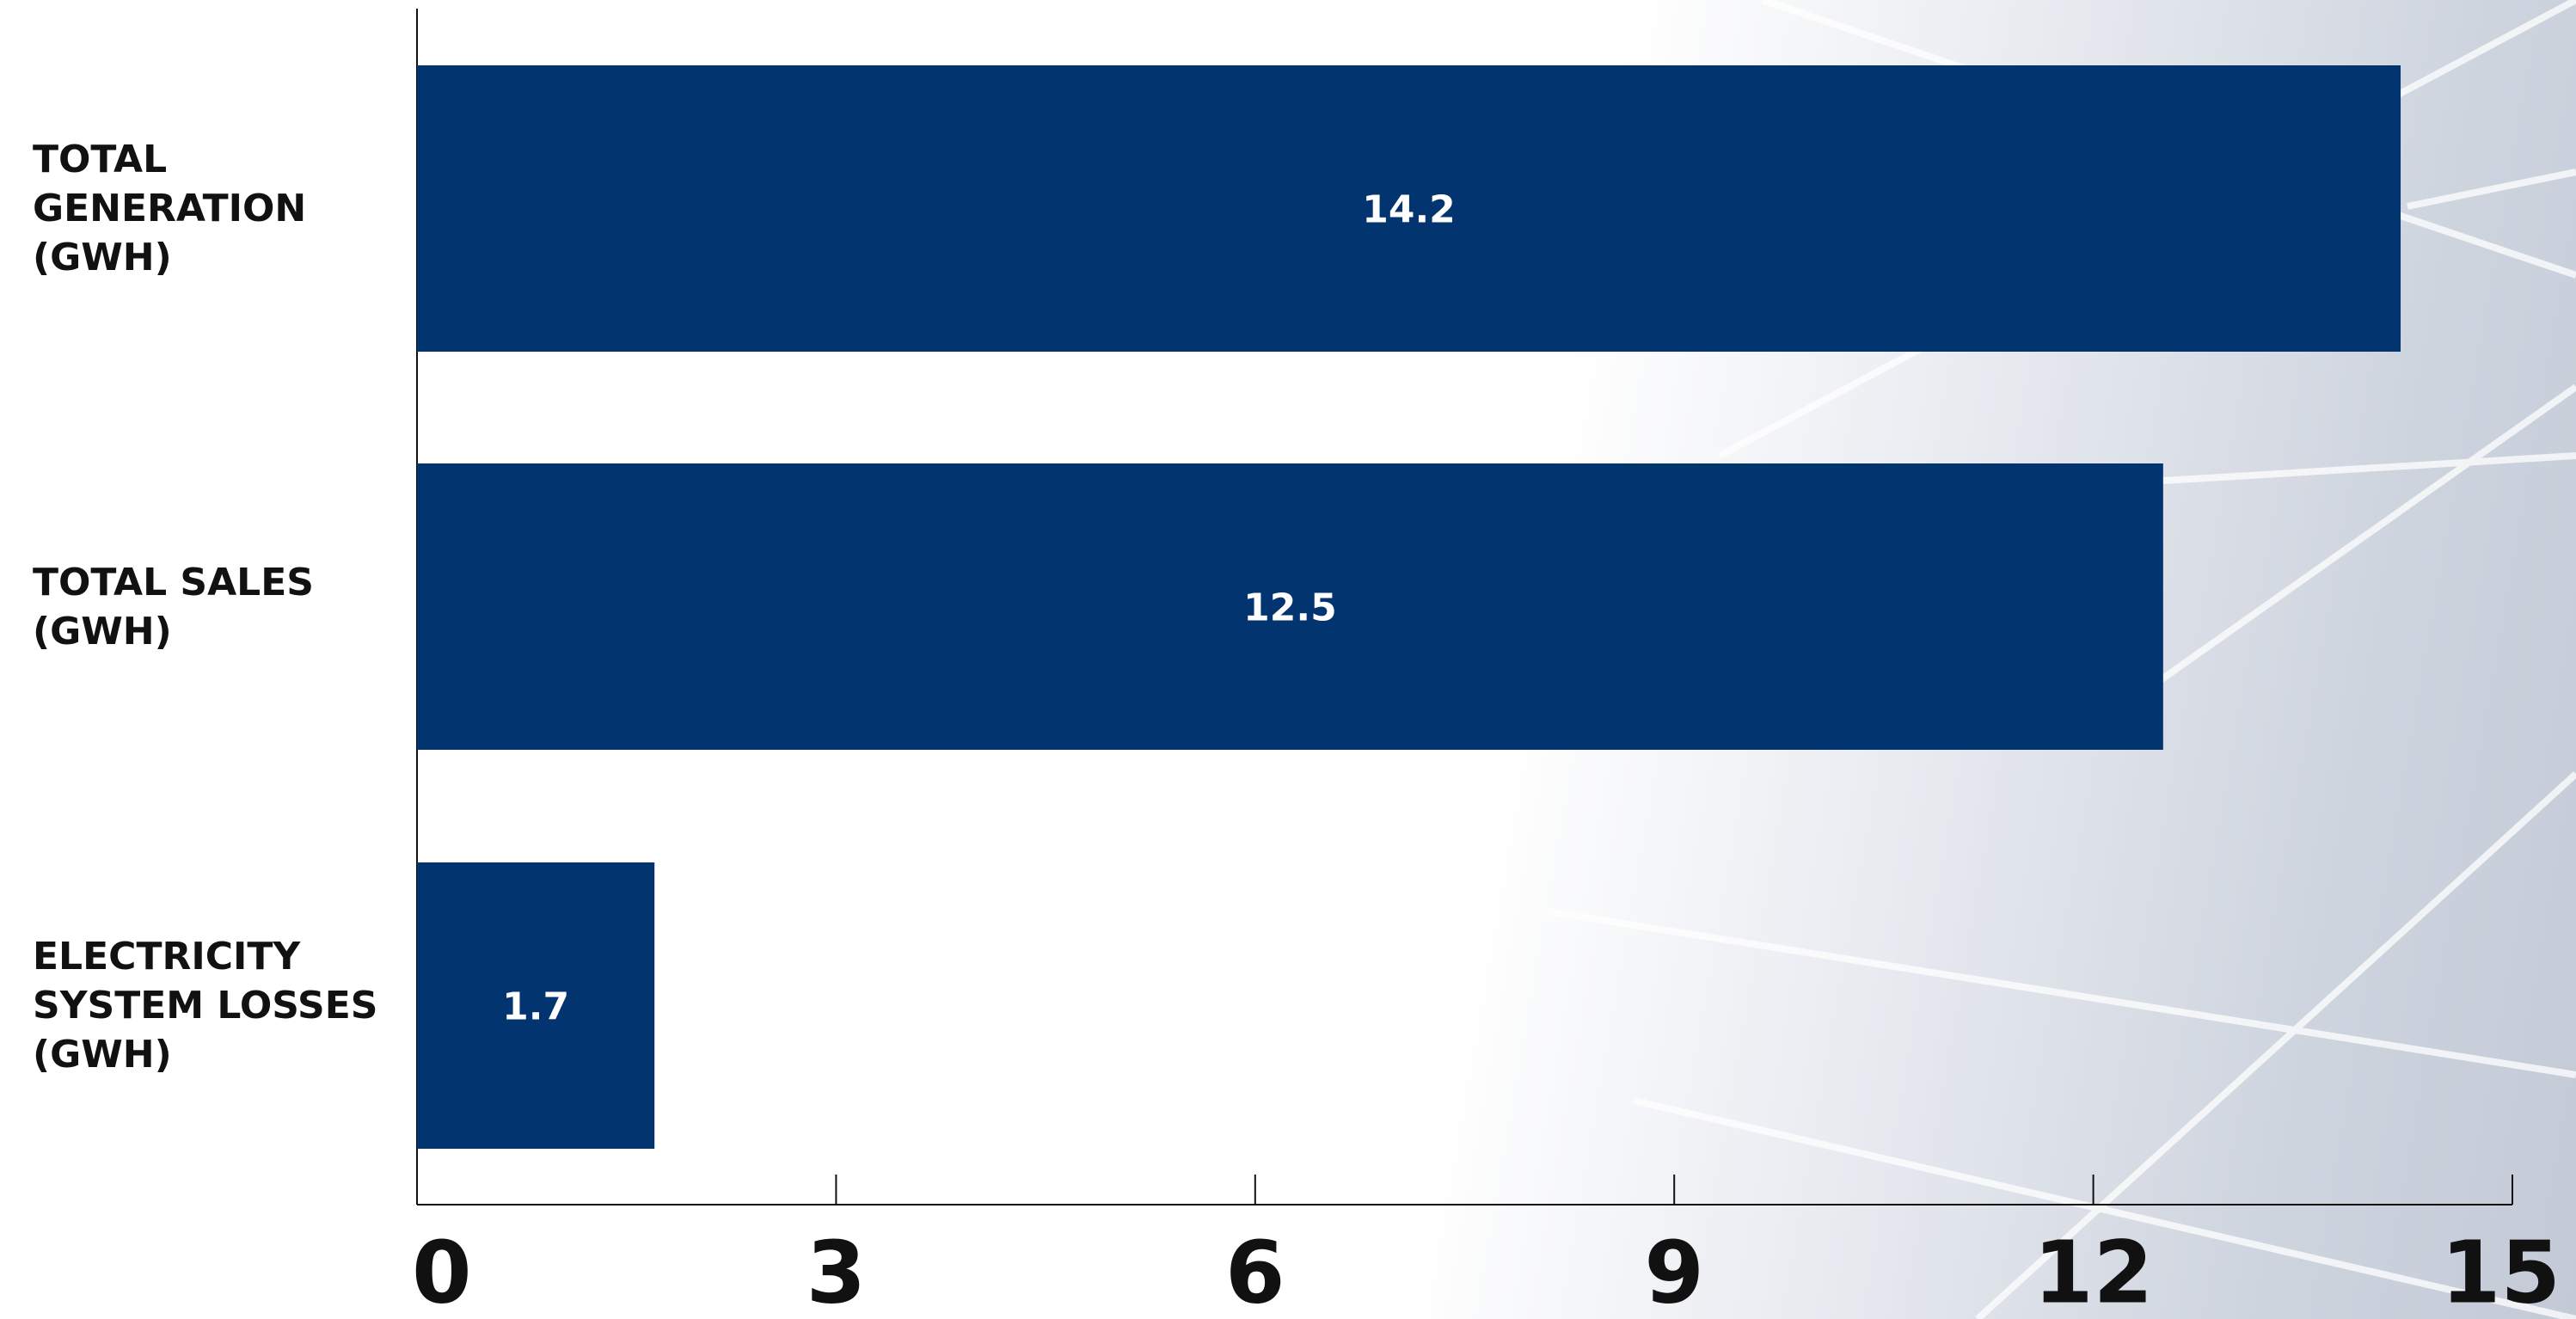 This screenshot has height=1319, width=2576. Describe the element at coordinates (442, 1270) in the screenshot. I see `x-tick-label: 0` at that location.